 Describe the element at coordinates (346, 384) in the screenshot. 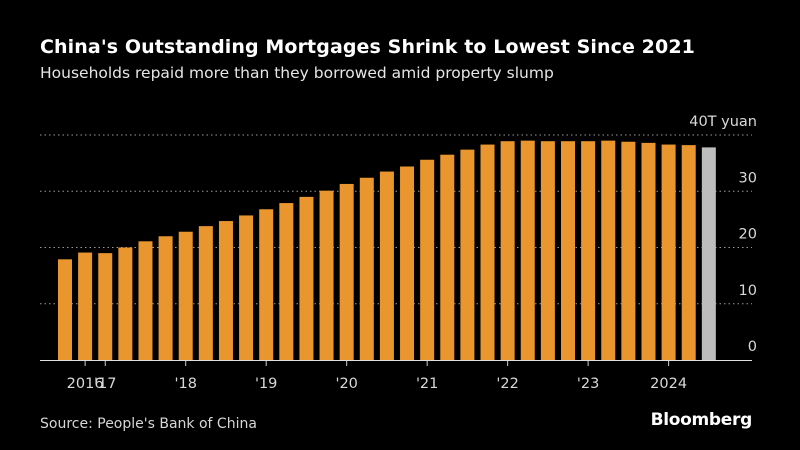

I see `x-tick-label: '20` at that location.